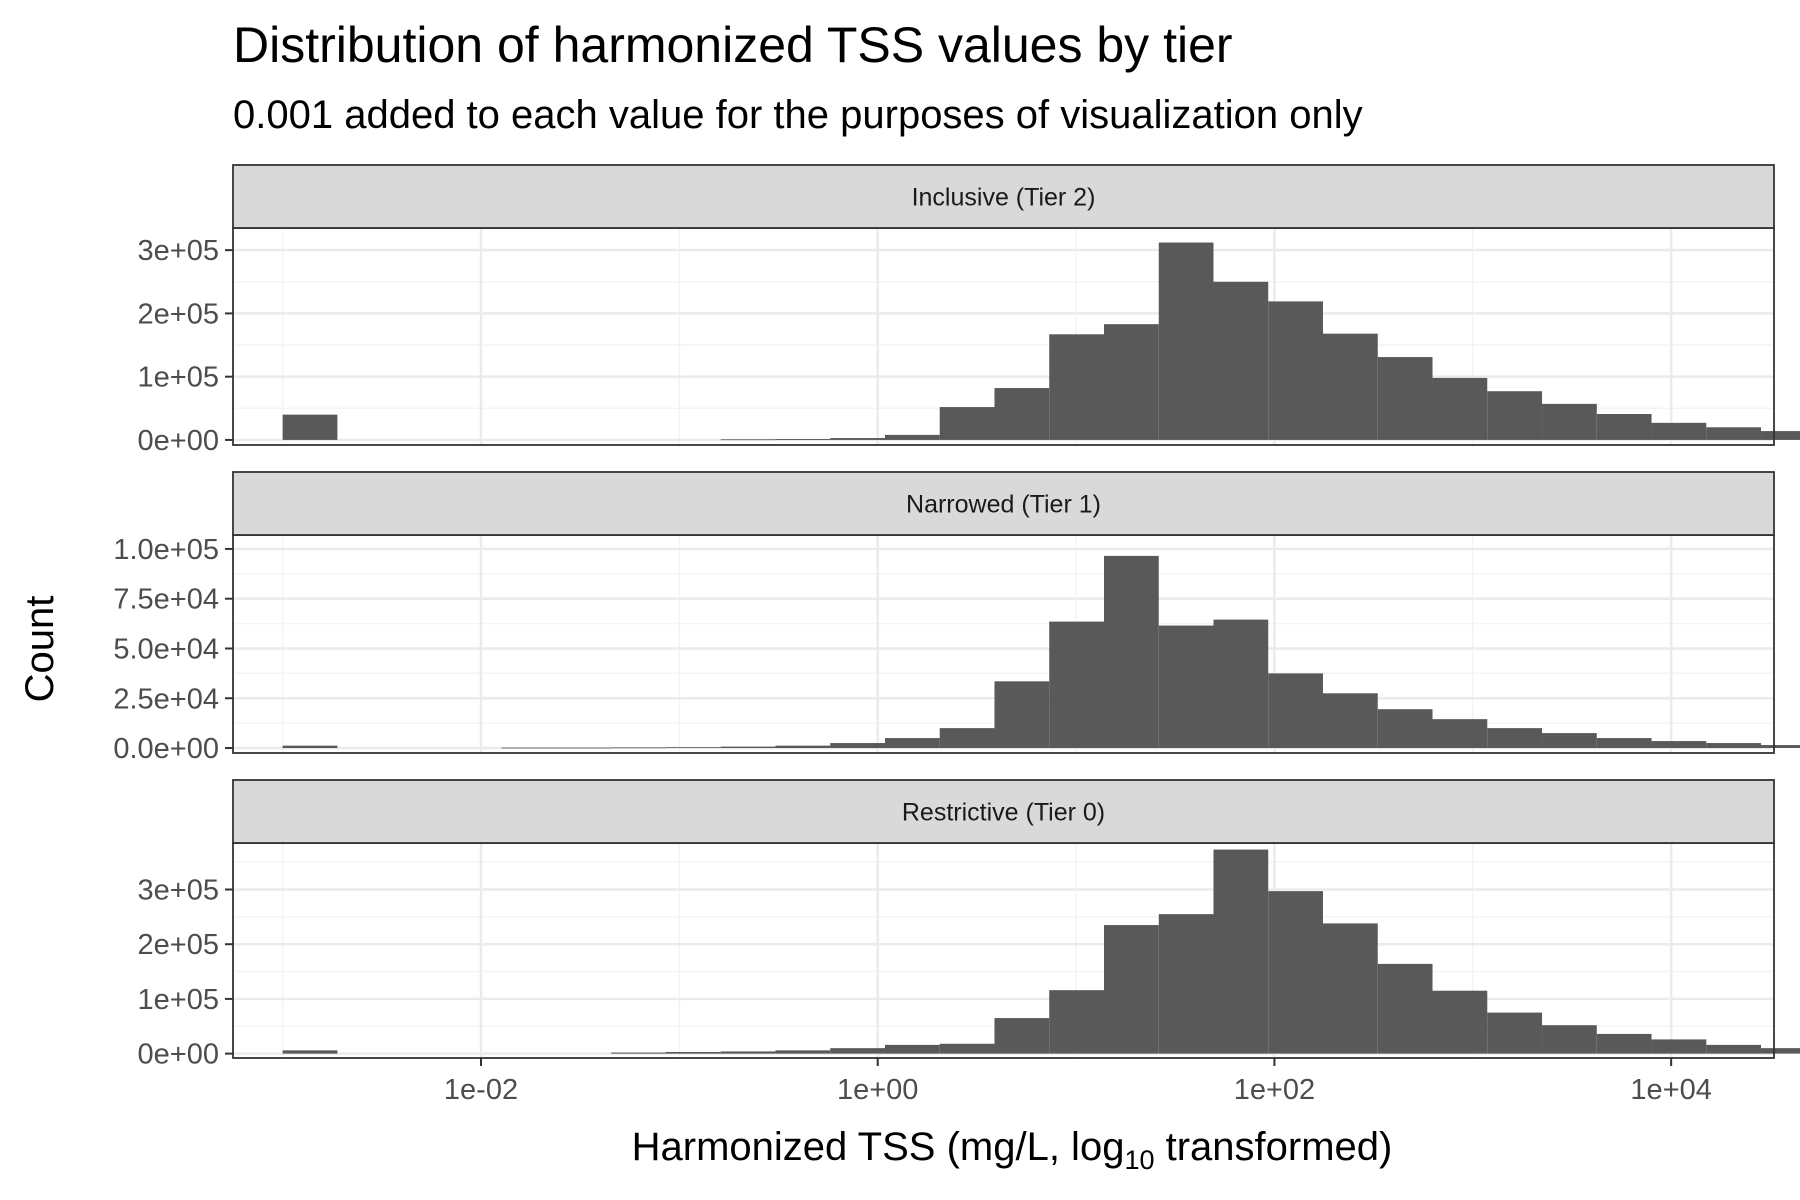 Image resolution: width=1800 pixels, height=1200 pixels. I want to click on y-tick-label: 5.0e+04, so click(166, 649).